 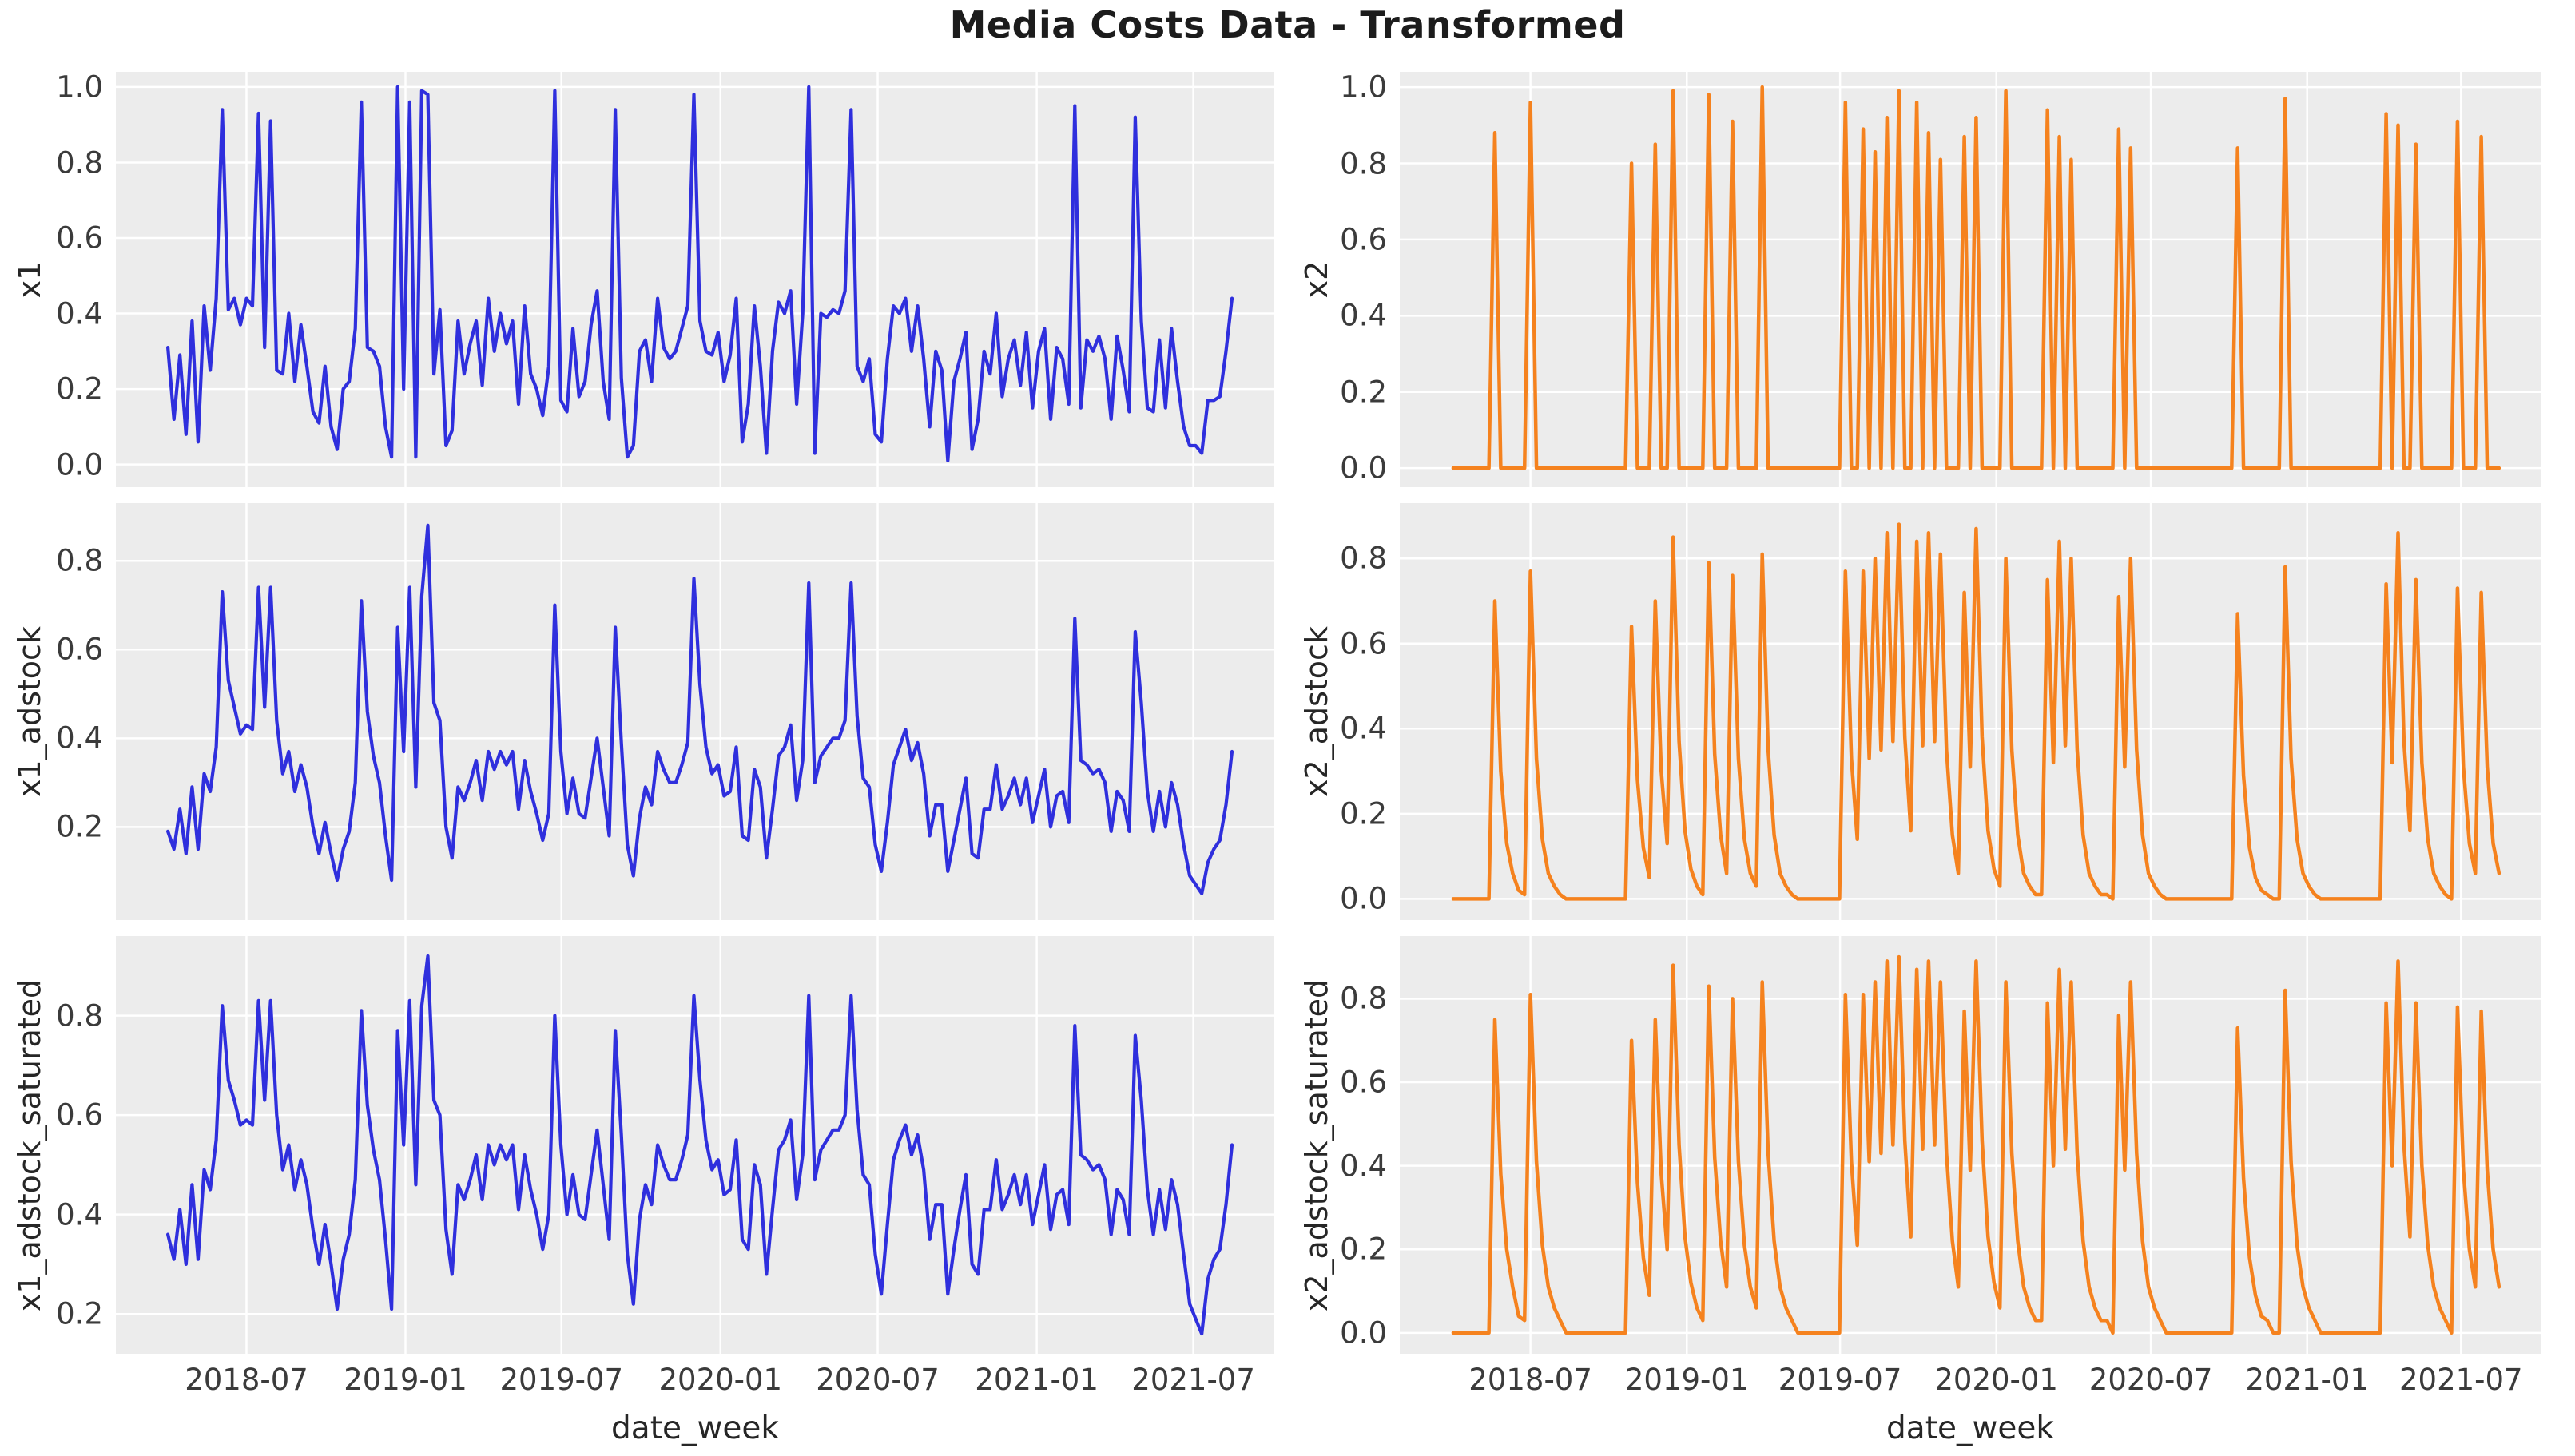 I want to click on x1_adstock-plot-area, so click(x=695, y=711).